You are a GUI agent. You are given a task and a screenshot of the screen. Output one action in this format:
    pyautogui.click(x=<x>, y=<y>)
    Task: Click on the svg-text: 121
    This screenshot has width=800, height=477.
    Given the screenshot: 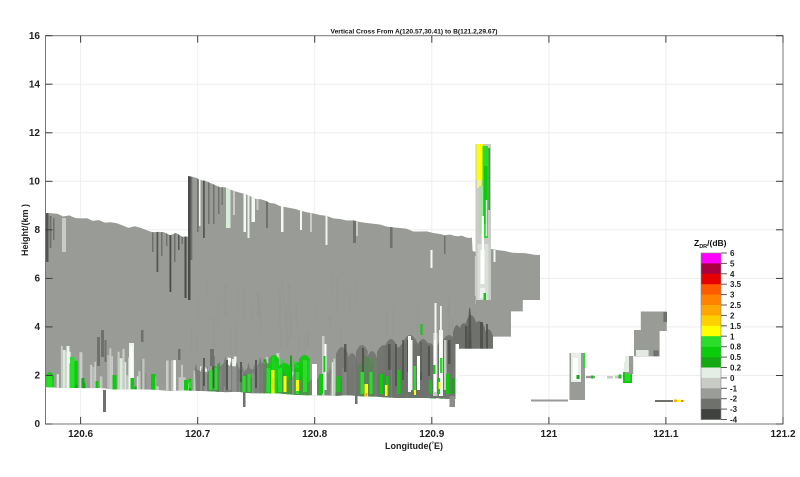 What is the action you would take?
    pyautogui.click(x=549, y=434)
    